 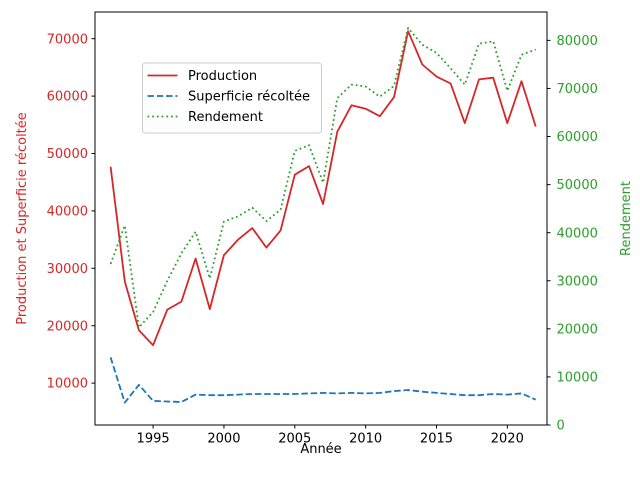 I want to click on left-axis-tick-label: 10000, so click(x=67, y=384).